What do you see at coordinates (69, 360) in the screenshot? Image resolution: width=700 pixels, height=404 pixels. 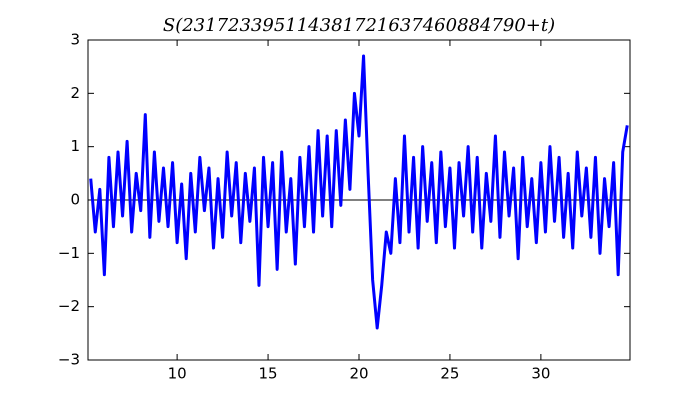 I see `y-tick-label: −3` at bounding box center [69, 360].